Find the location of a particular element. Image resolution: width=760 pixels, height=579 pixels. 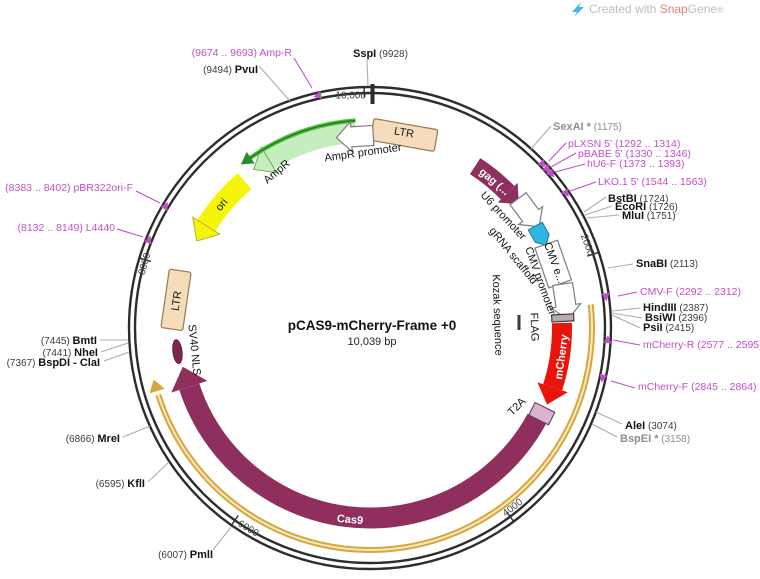

feature-label-cas9: Cas9 is located at coordinates (349, 520).